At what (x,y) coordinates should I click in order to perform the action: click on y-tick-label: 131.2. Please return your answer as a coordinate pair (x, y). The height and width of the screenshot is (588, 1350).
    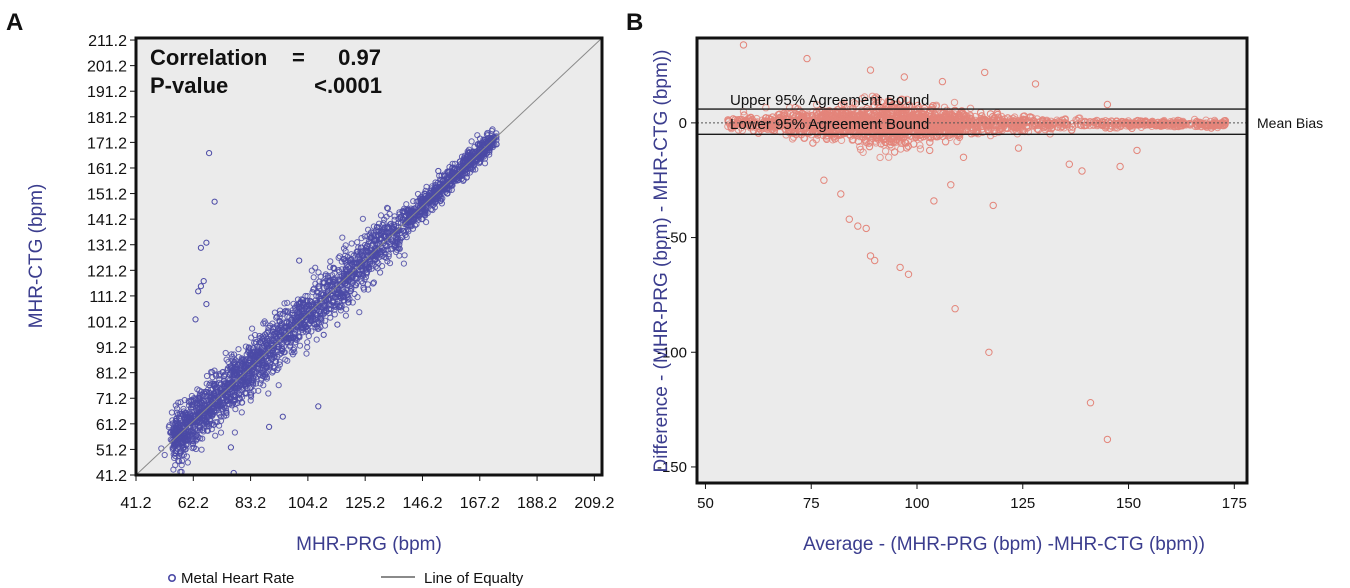
    Looking at the image, I should click on (107, 246).